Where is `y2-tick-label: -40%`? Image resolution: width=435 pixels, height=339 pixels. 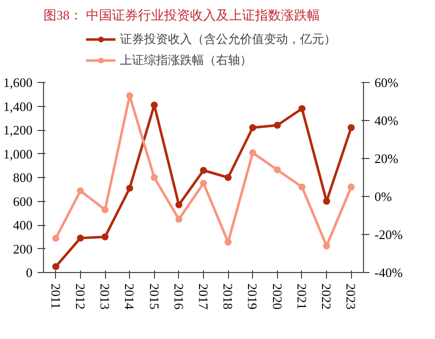
y2-tick-label: -40% is located at coordinates (388, 272).